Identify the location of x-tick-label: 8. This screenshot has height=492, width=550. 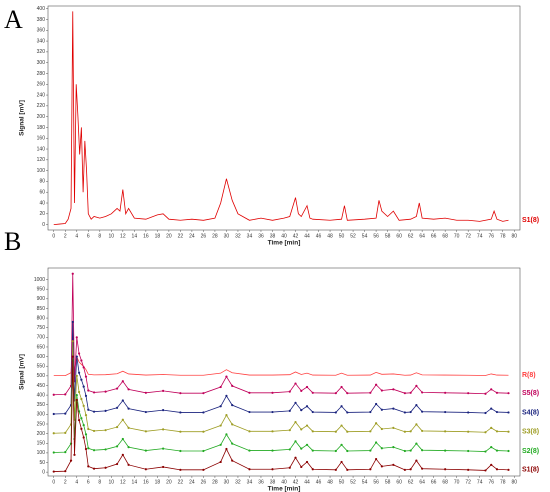
(99, 482).